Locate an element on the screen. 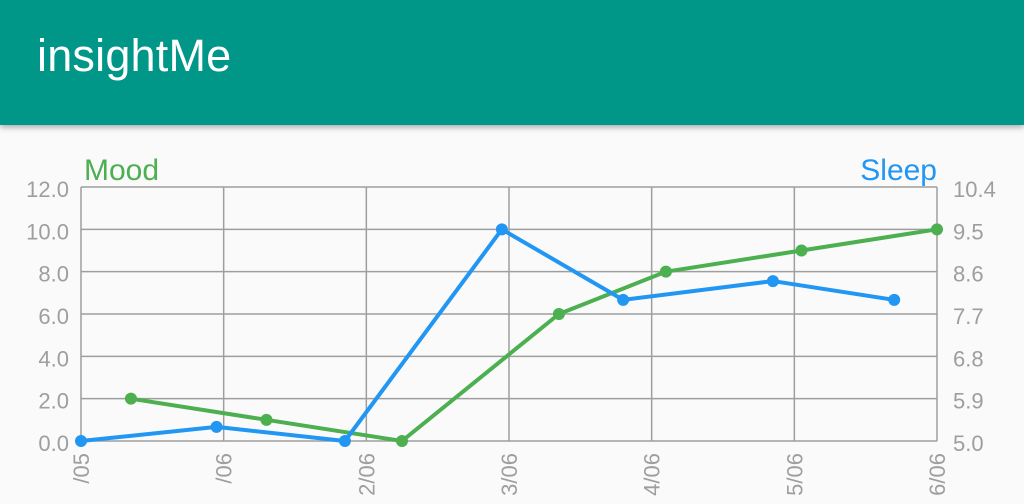 The image size is (1024, 504). right-tick-label: 8.6 is located at coordinates (968, 274).